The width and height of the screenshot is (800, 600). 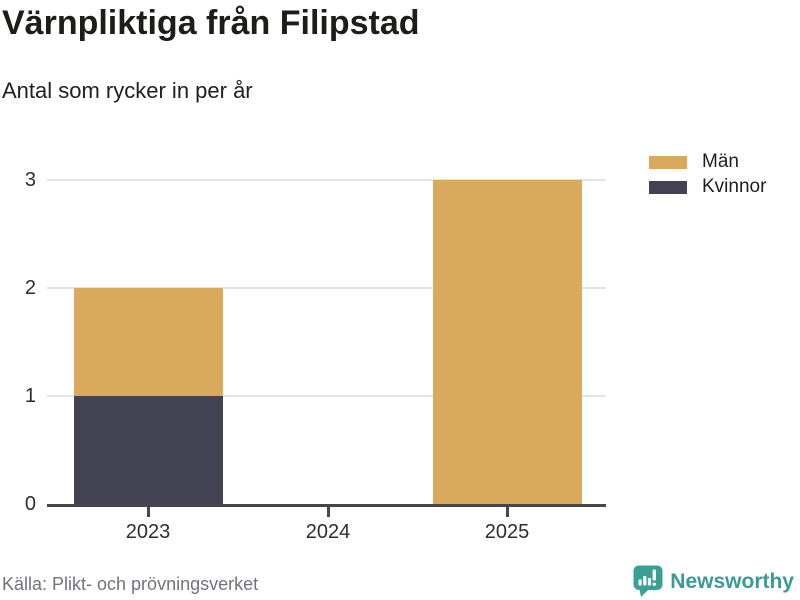 What do you see at coordinates (148, 342) in the screenshot?
I see `bar-2023-män` at bounding box center [148, 342].